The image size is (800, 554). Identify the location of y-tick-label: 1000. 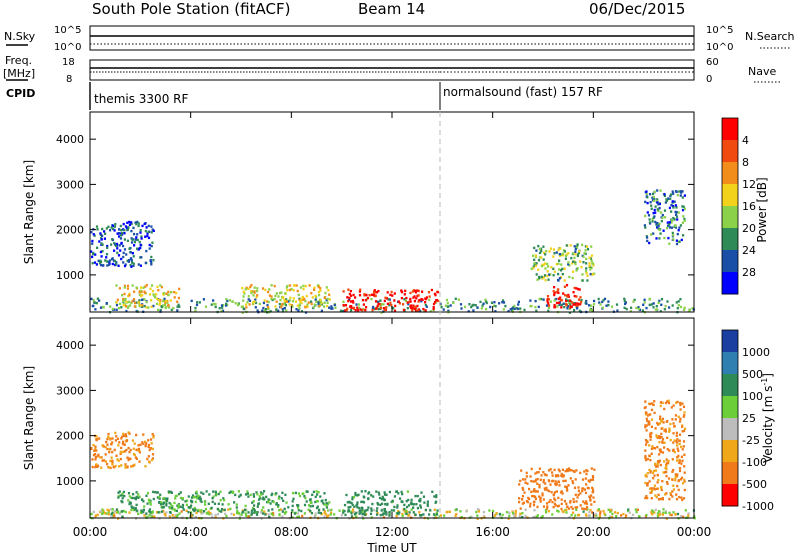
(70, 275).